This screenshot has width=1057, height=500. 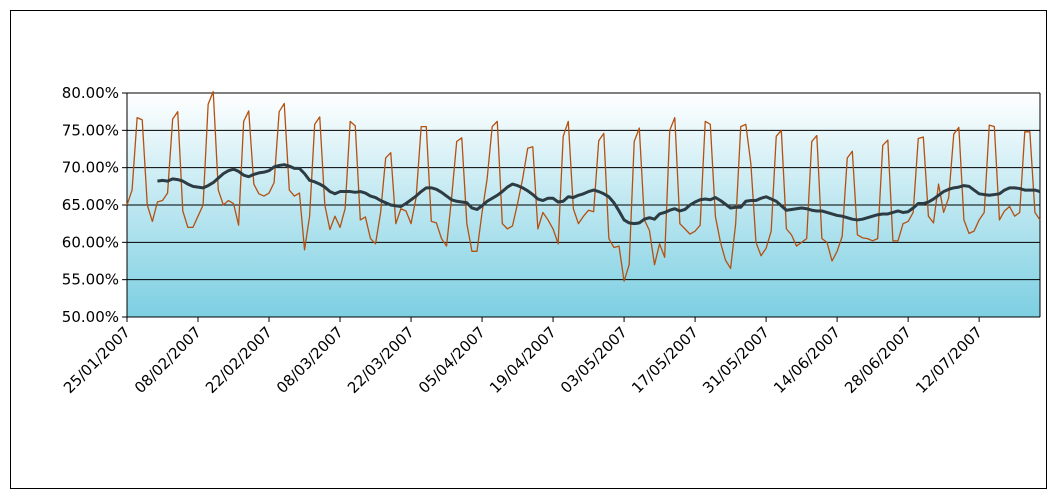 What do you see at coordinates (90, 168) in the screenshot?
I see `y-tick-label: 70.00%` at bounding box center [90, 168].